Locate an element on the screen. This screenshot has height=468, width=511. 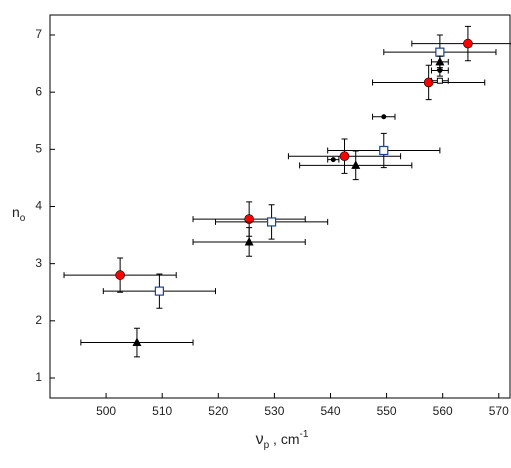
x-axis-label: νp , cm-1 is located at coordinates (282, 440).